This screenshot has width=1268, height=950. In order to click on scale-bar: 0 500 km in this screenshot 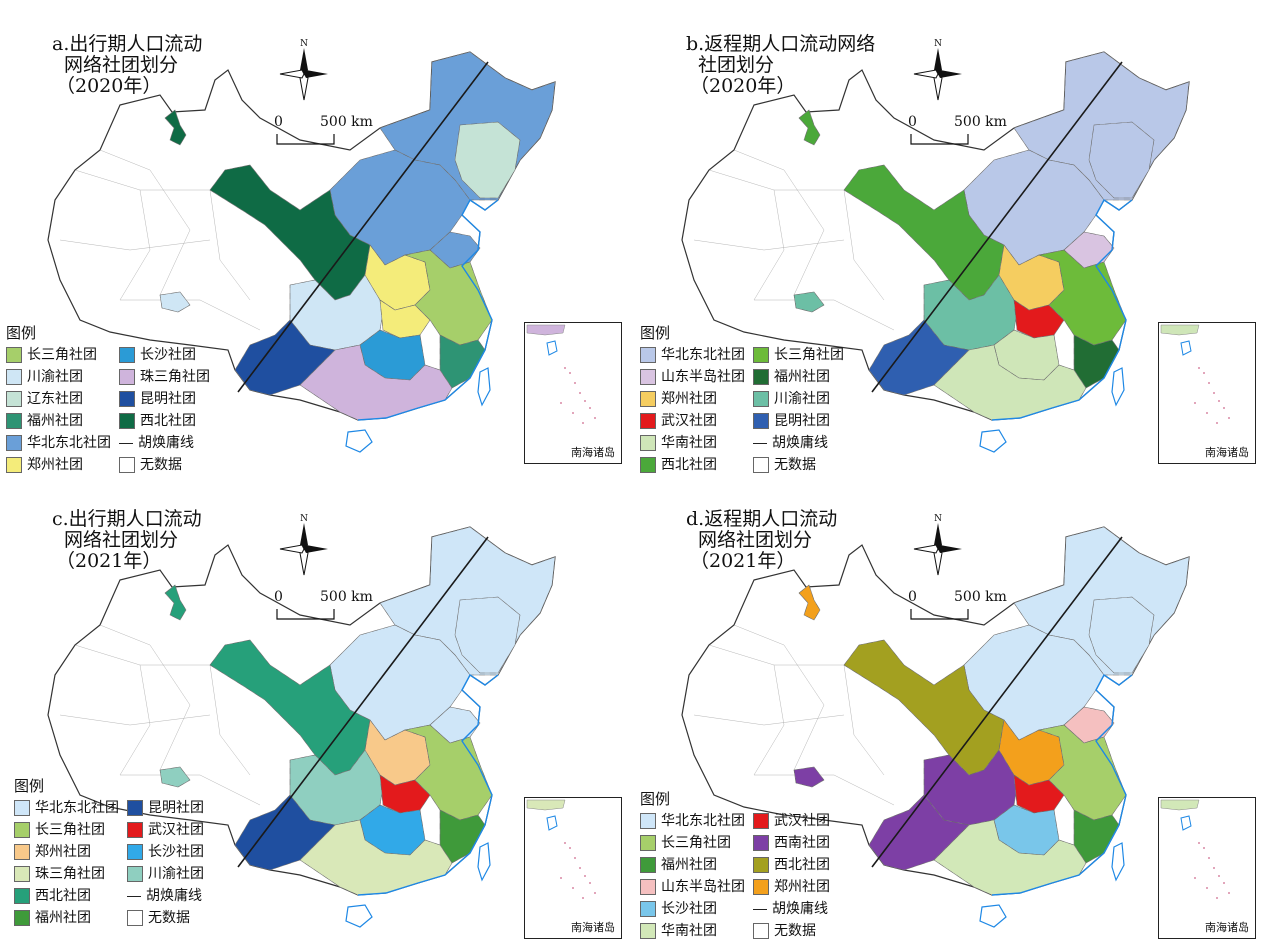, I will do `click(334, 132)`.